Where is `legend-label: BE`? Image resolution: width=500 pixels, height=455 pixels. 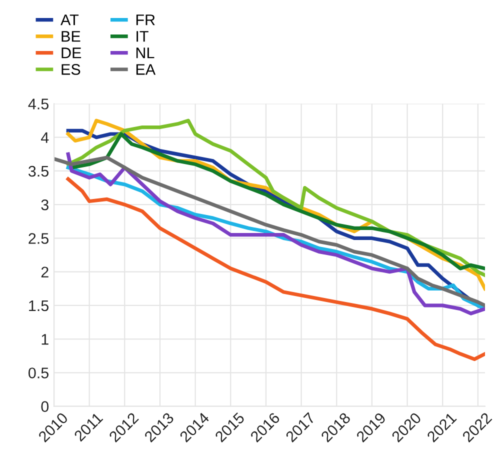 legend-label: BE is located at coordinates (71, 36).